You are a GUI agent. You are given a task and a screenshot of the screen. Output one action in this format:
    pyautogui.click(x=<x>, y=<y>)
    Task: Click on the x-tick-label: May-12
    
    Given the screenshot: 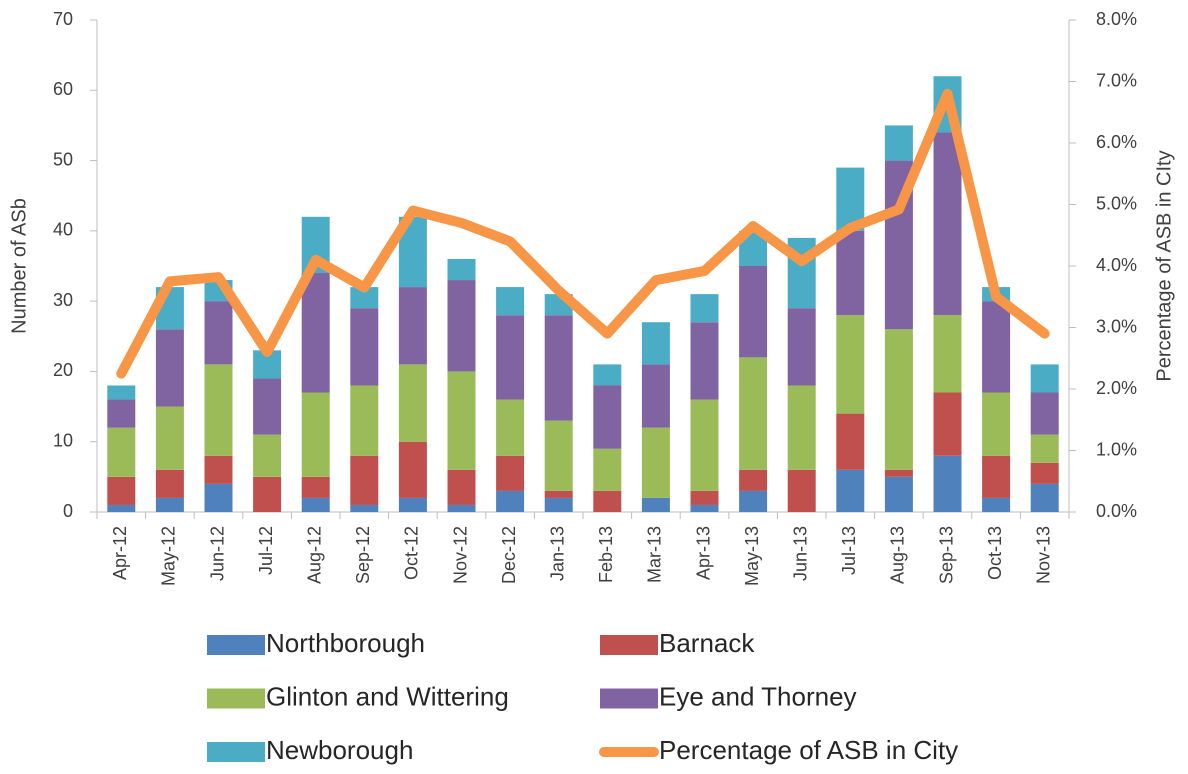 What is the action you would take?
    pyautogui.click(x=169, y=556)
    